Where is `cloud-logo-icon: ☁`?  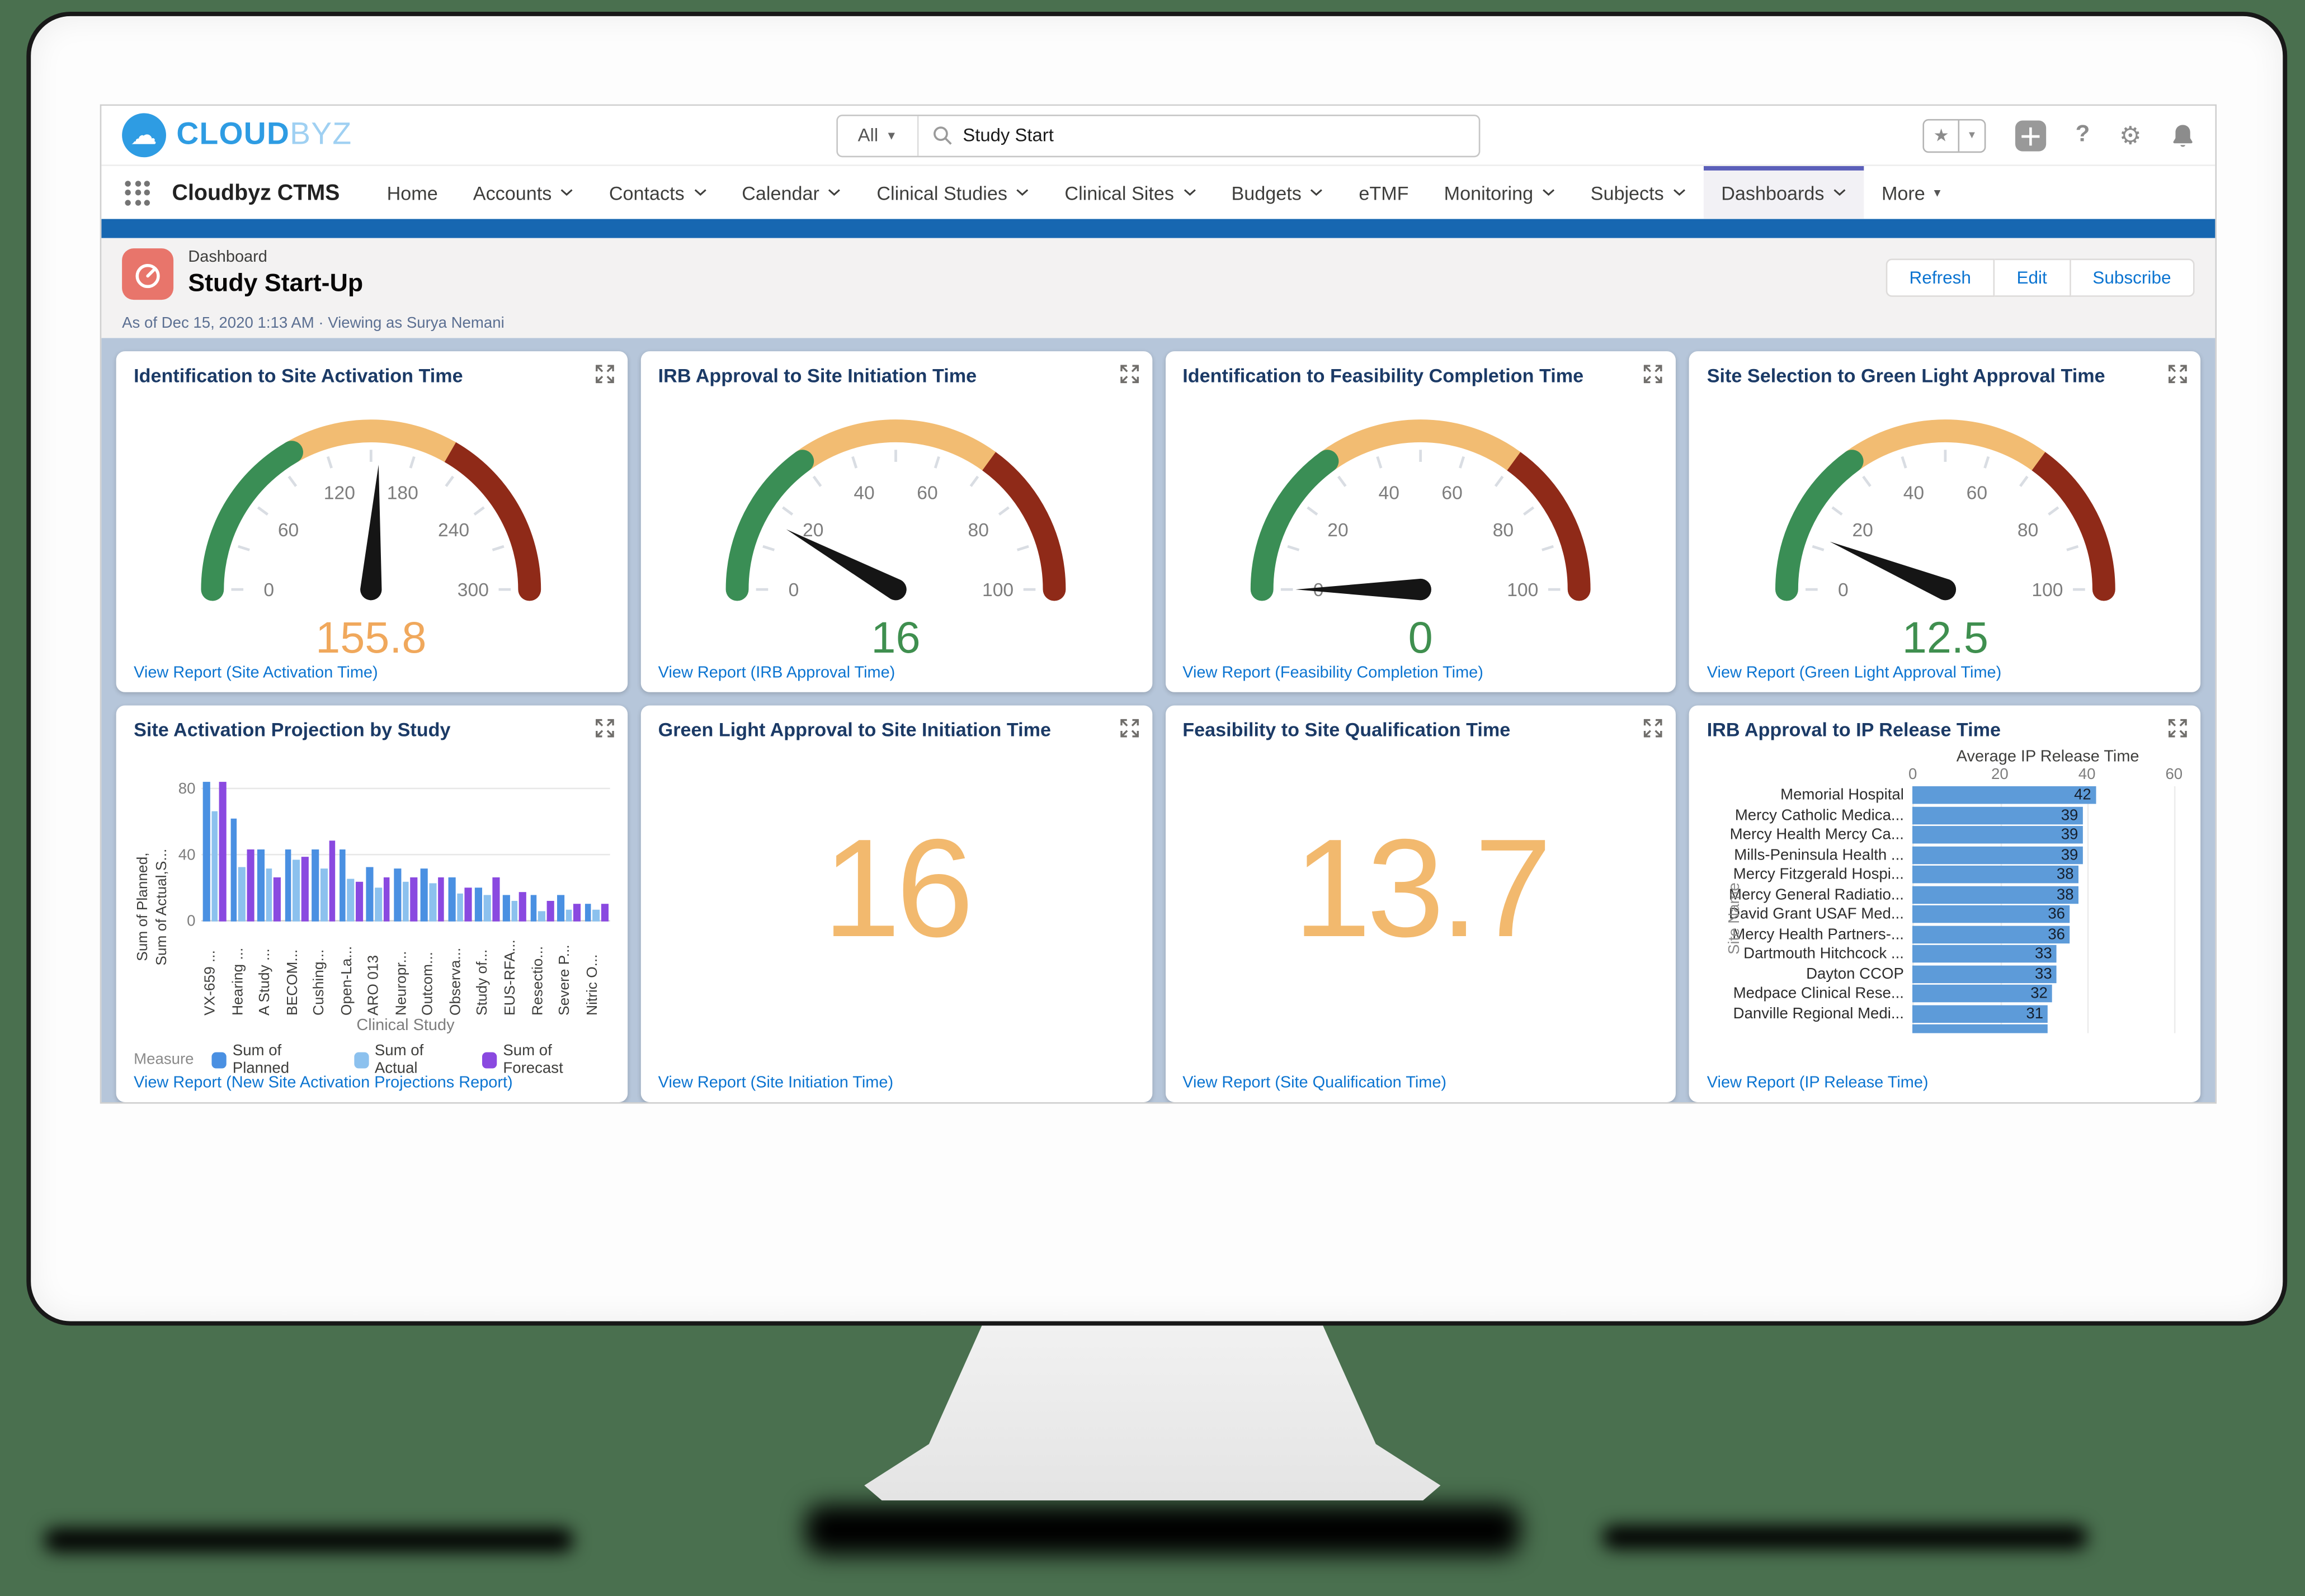
cloud-logo-icon: ☁ is located at coordinates (144, 135).